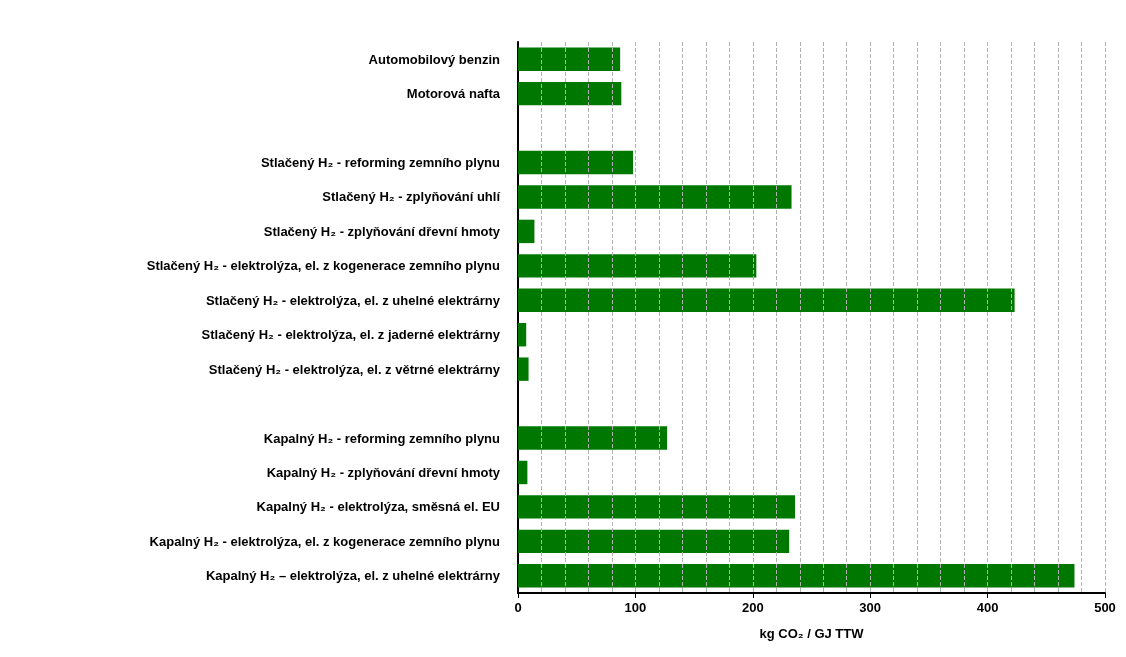 The image size is (1126, 657). What do you see at coordinates (987, 607) in the screenshot?
I see `x-tick-label: 400` at bounding box center [987, 607].